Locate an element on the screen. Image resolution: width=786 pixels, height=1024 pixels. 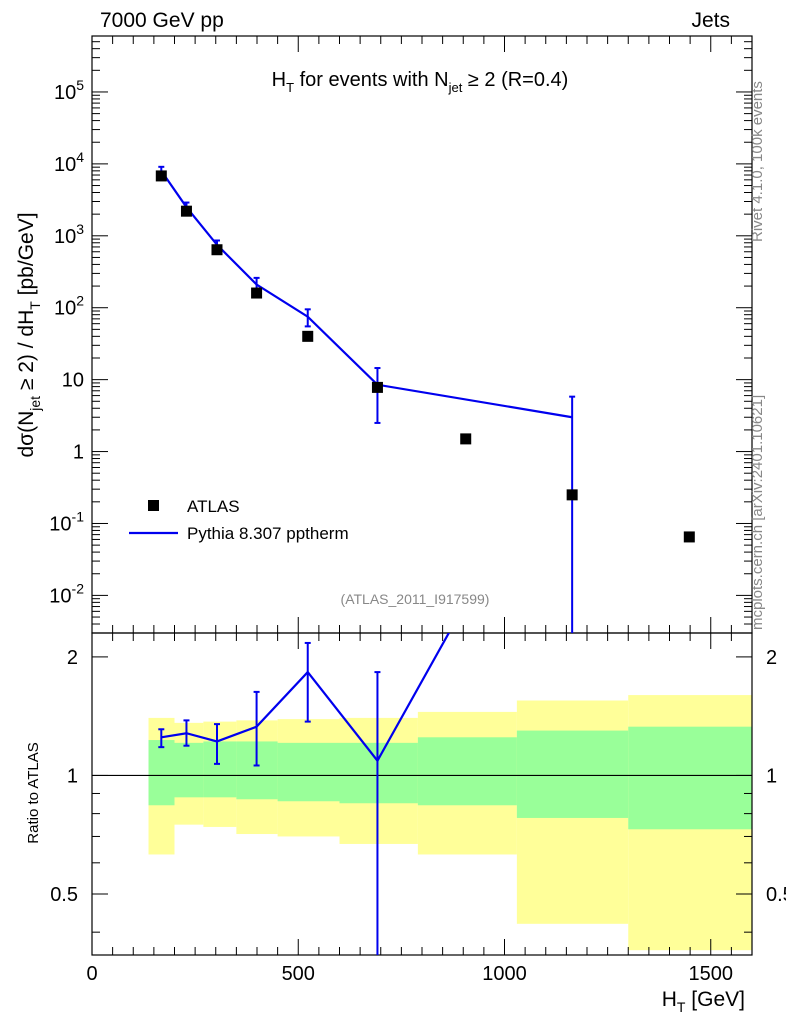
x-axis-label: HT [GeV] is located at coordinates (703, 1001).